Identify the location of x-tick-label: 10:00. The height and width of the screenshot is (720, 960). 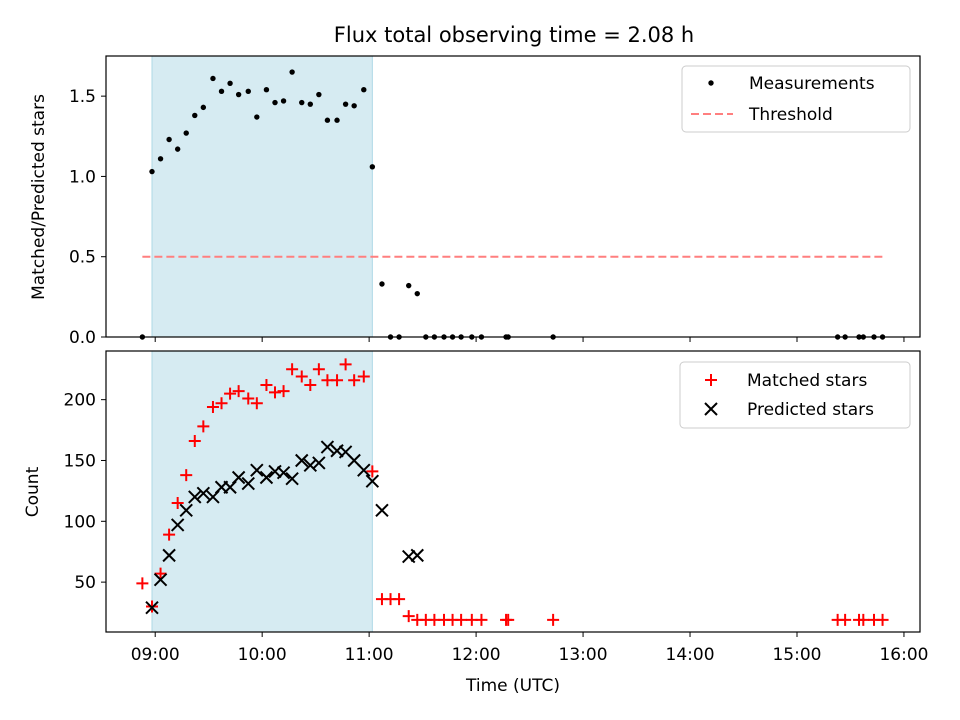
(262, 655).